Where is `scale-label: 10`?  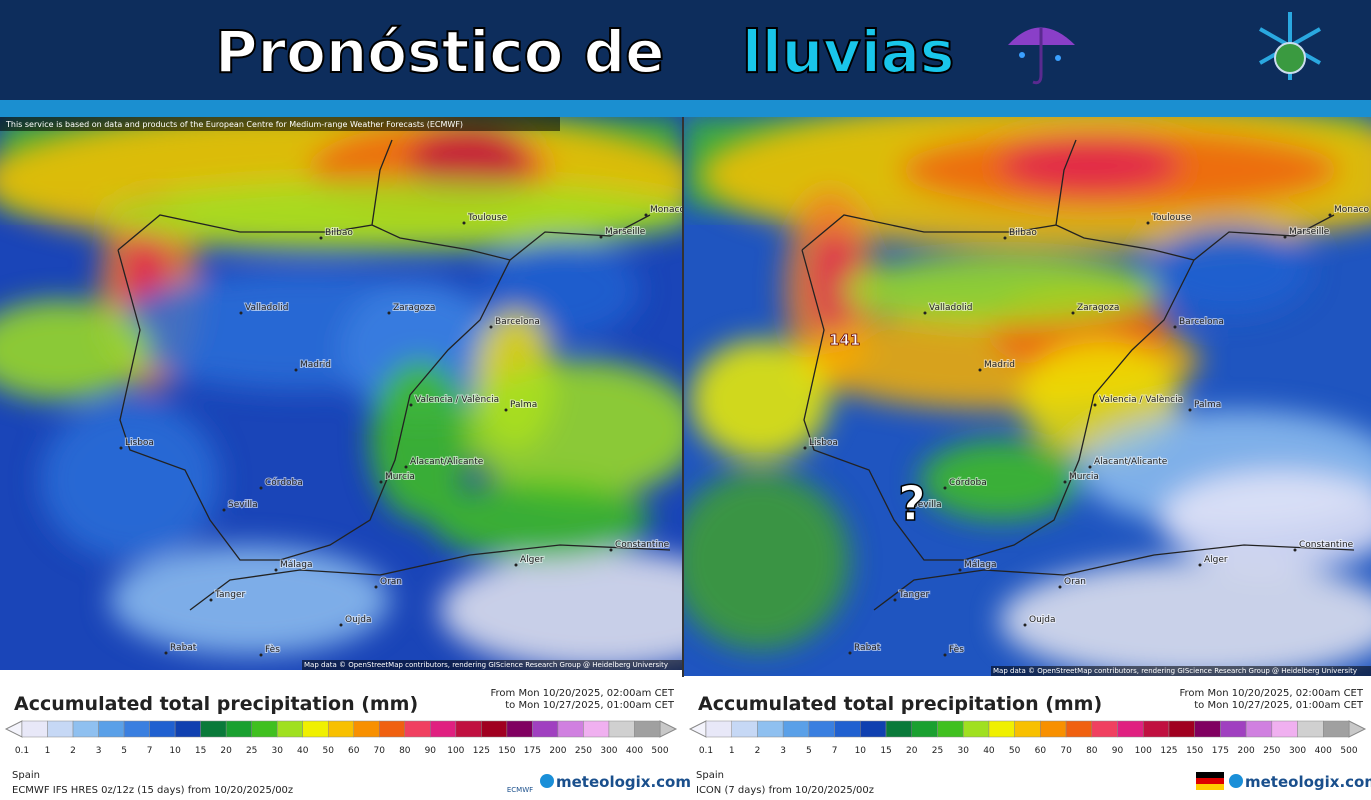
scale-label: 10 is located at coordinates (175, 751).